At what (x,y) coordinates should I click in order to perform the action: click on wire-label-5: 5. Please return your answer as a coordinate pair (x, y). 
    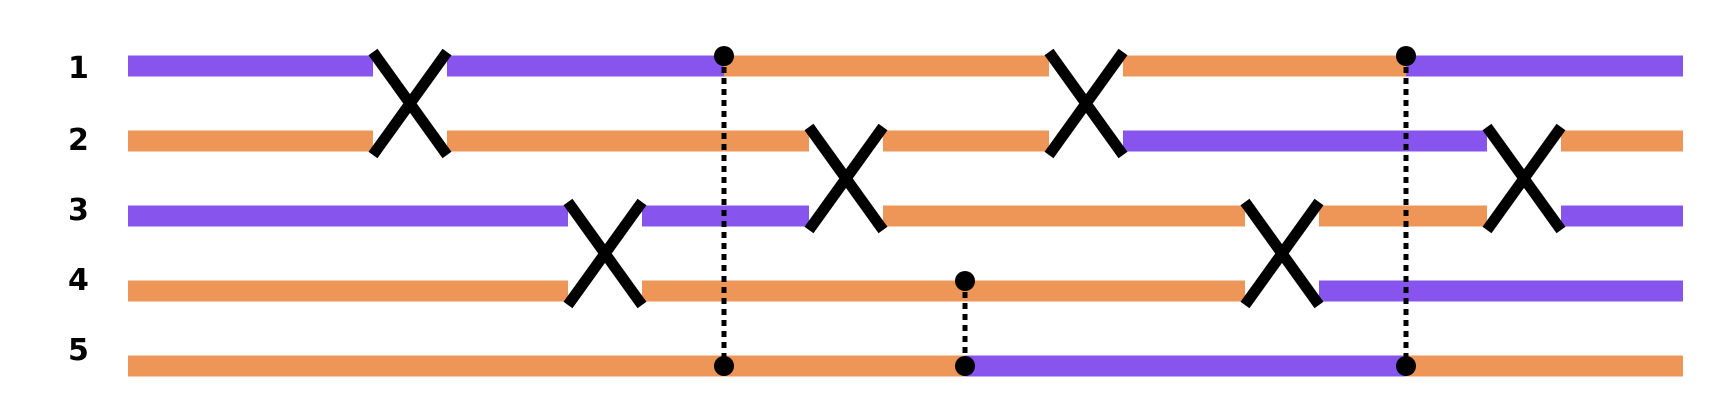
    Looking at the image, I should click on (78, 350).